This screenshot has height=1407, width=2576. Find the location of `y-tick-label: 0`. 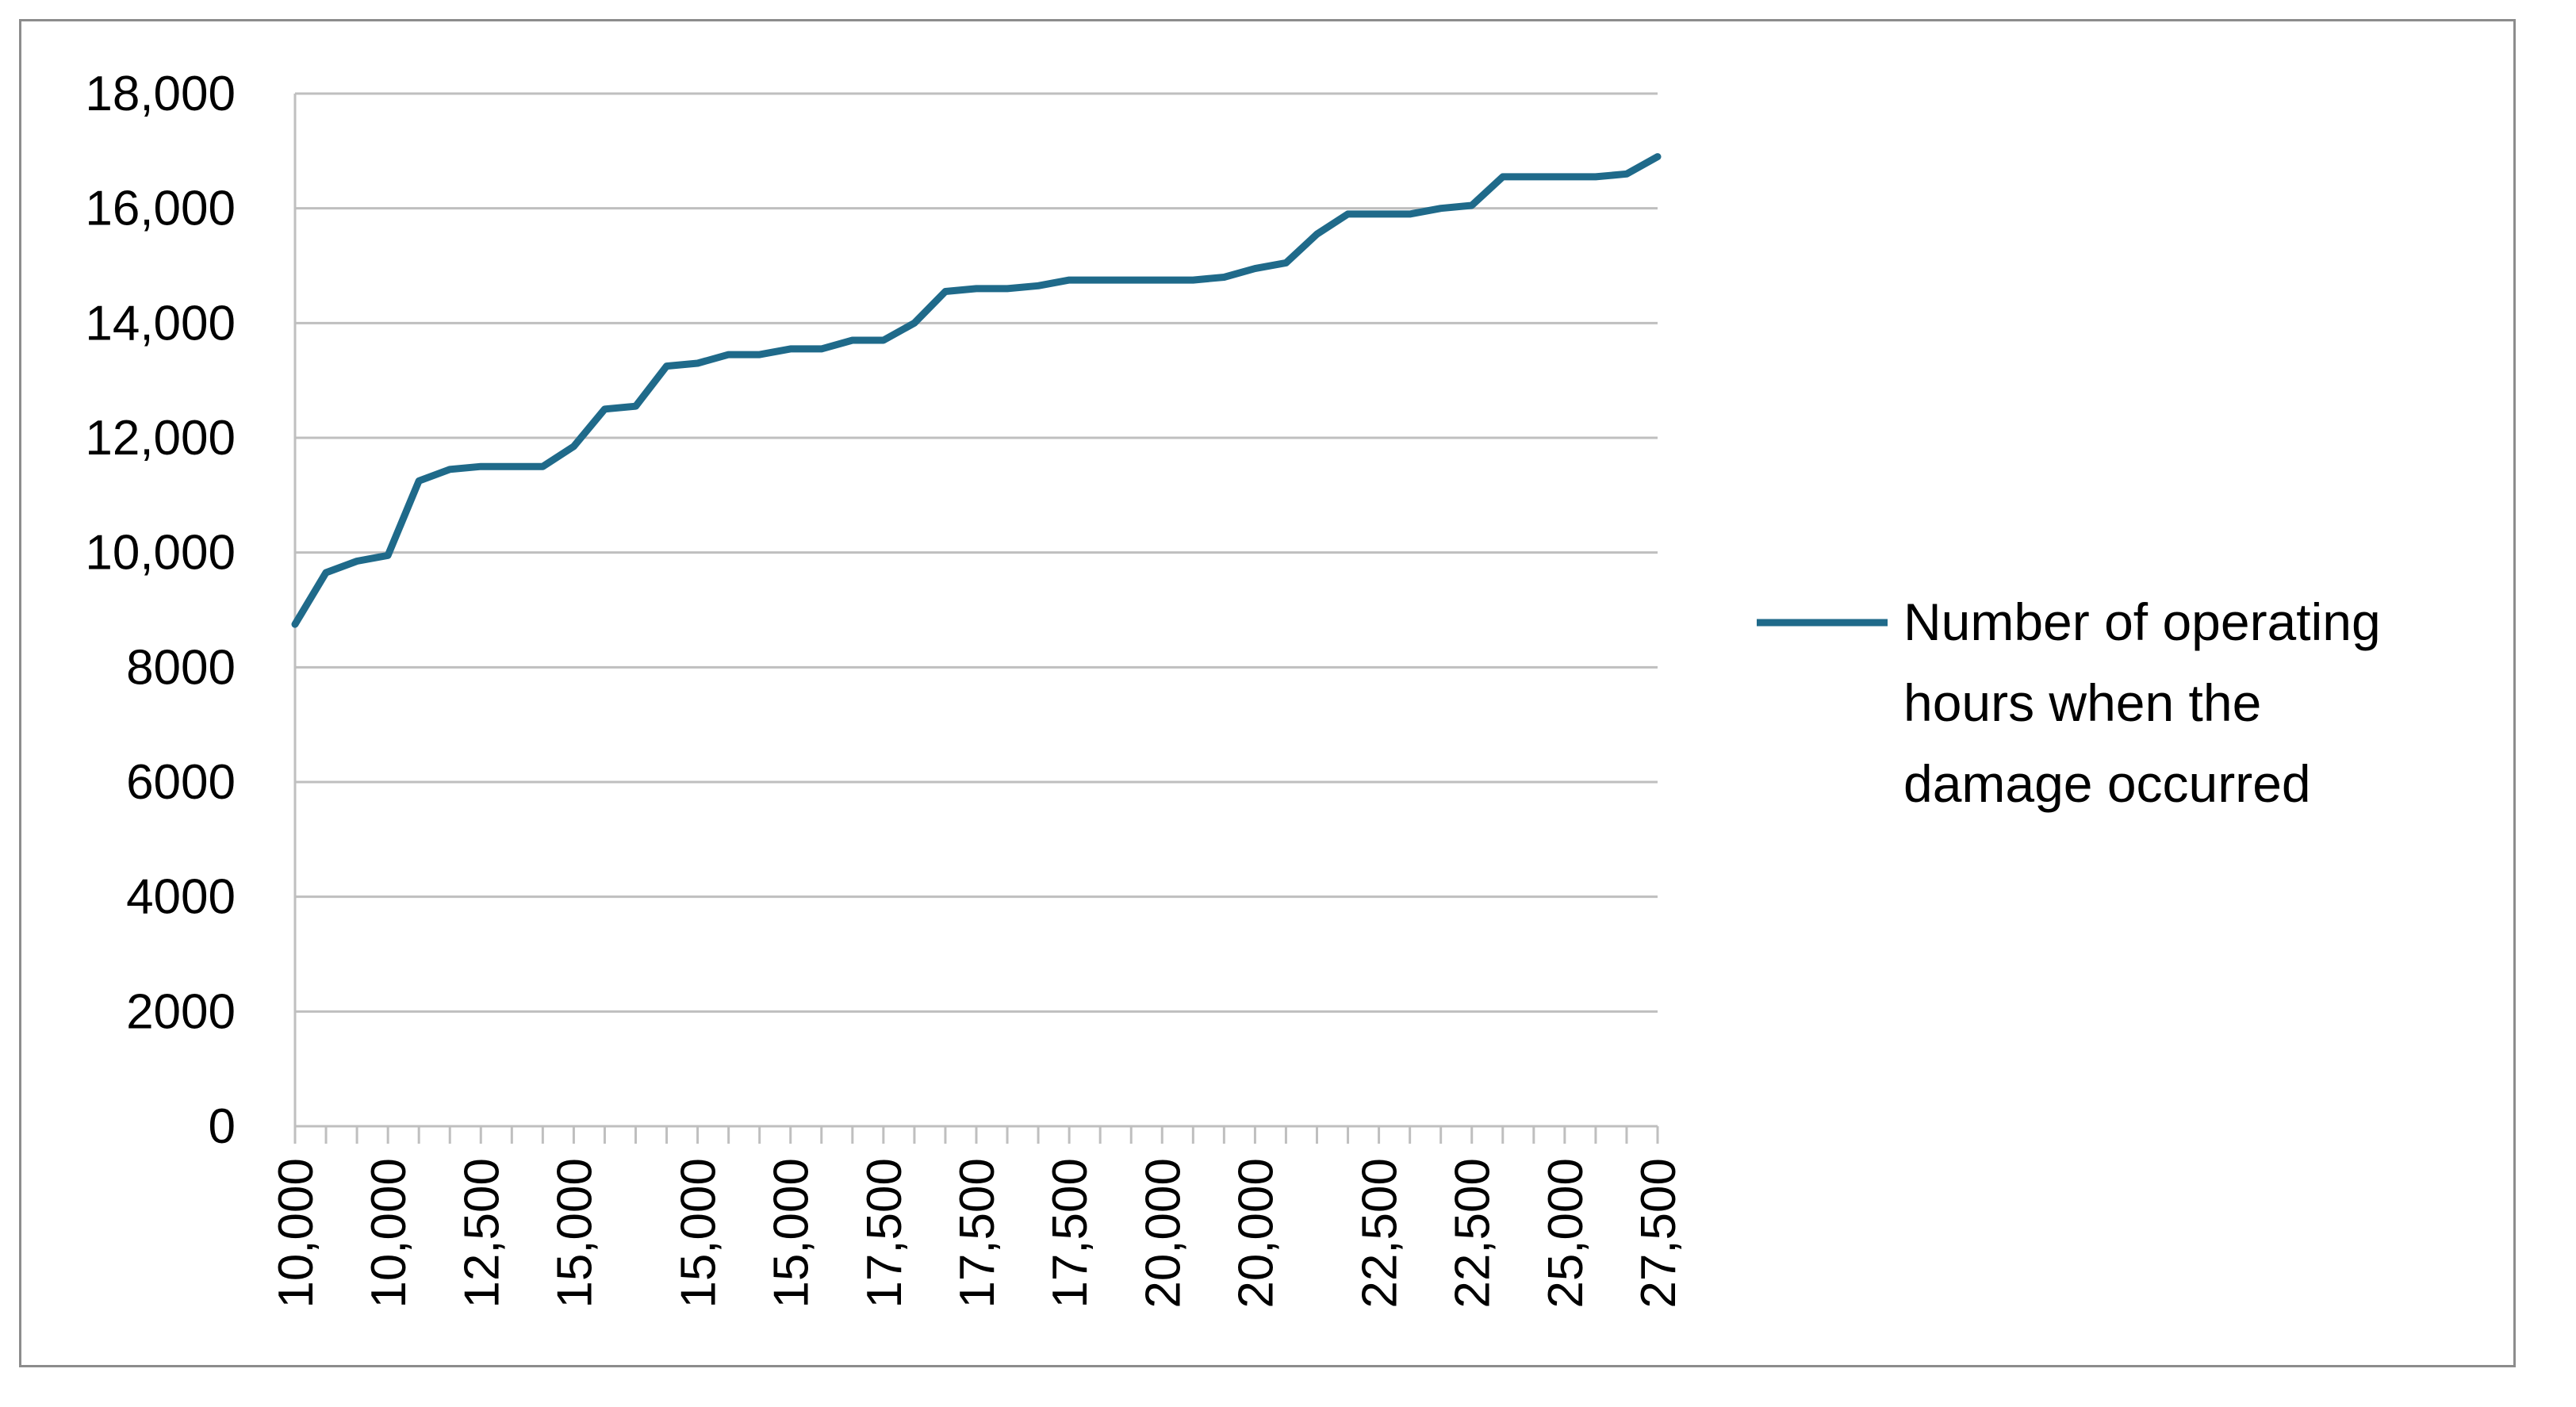

y-tick-label: 0 is located at coordinates (222, 1127).